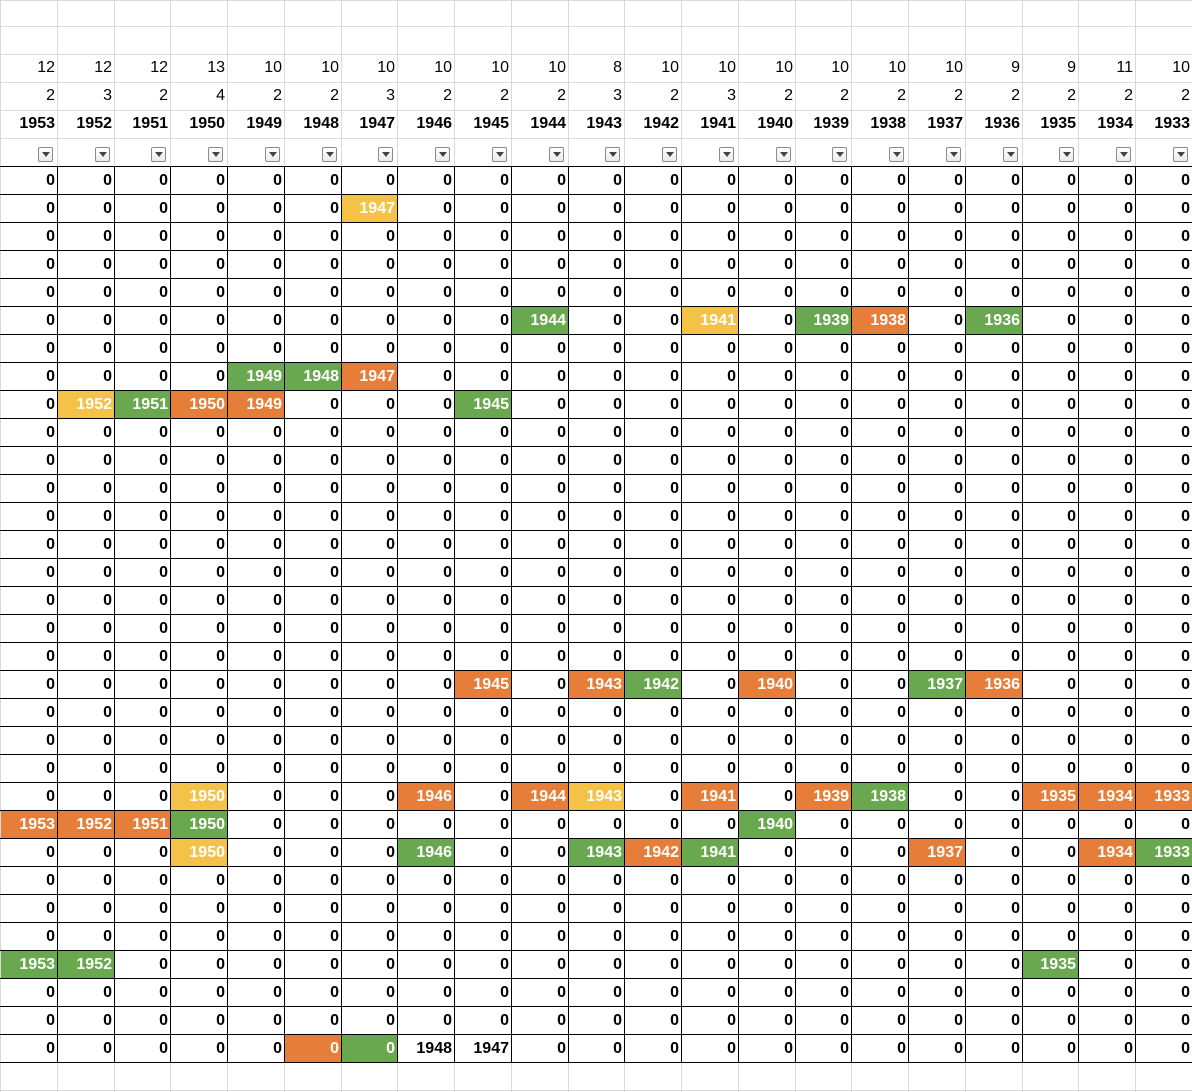  What do you see at coordinates (994, 320) in the screenshot?
I see `highlighted-cell: 1936` at bounding box center [994, 320].